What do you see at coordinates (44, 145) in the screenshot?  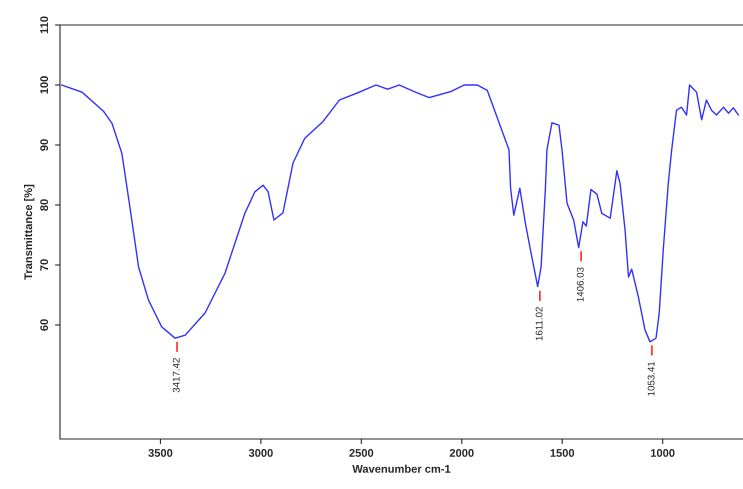 I see `y-tick-label: 90` at bounding box center [44, 145].